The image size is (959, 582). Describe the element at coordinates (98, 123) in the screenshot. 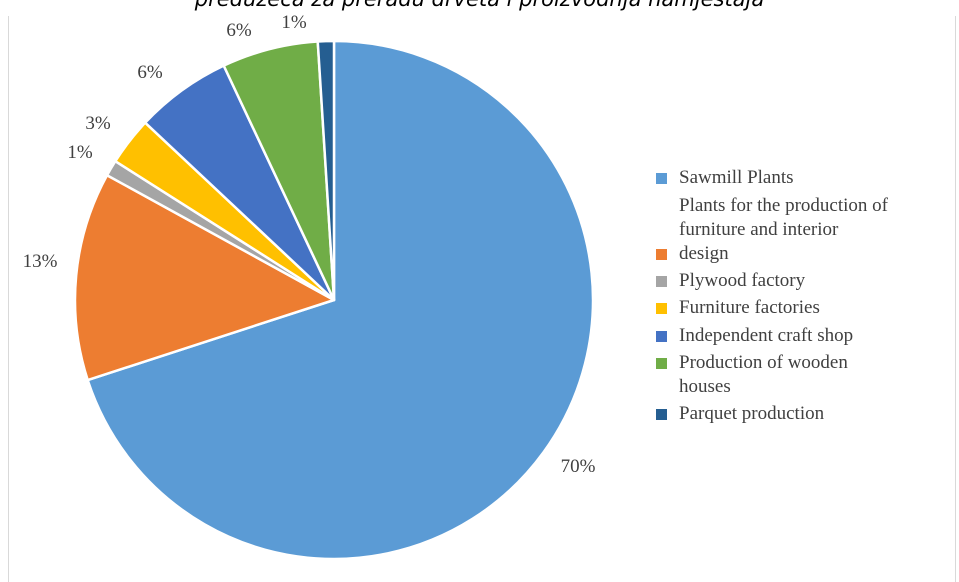

I see `slice-value-label-4: 3%` at that location.